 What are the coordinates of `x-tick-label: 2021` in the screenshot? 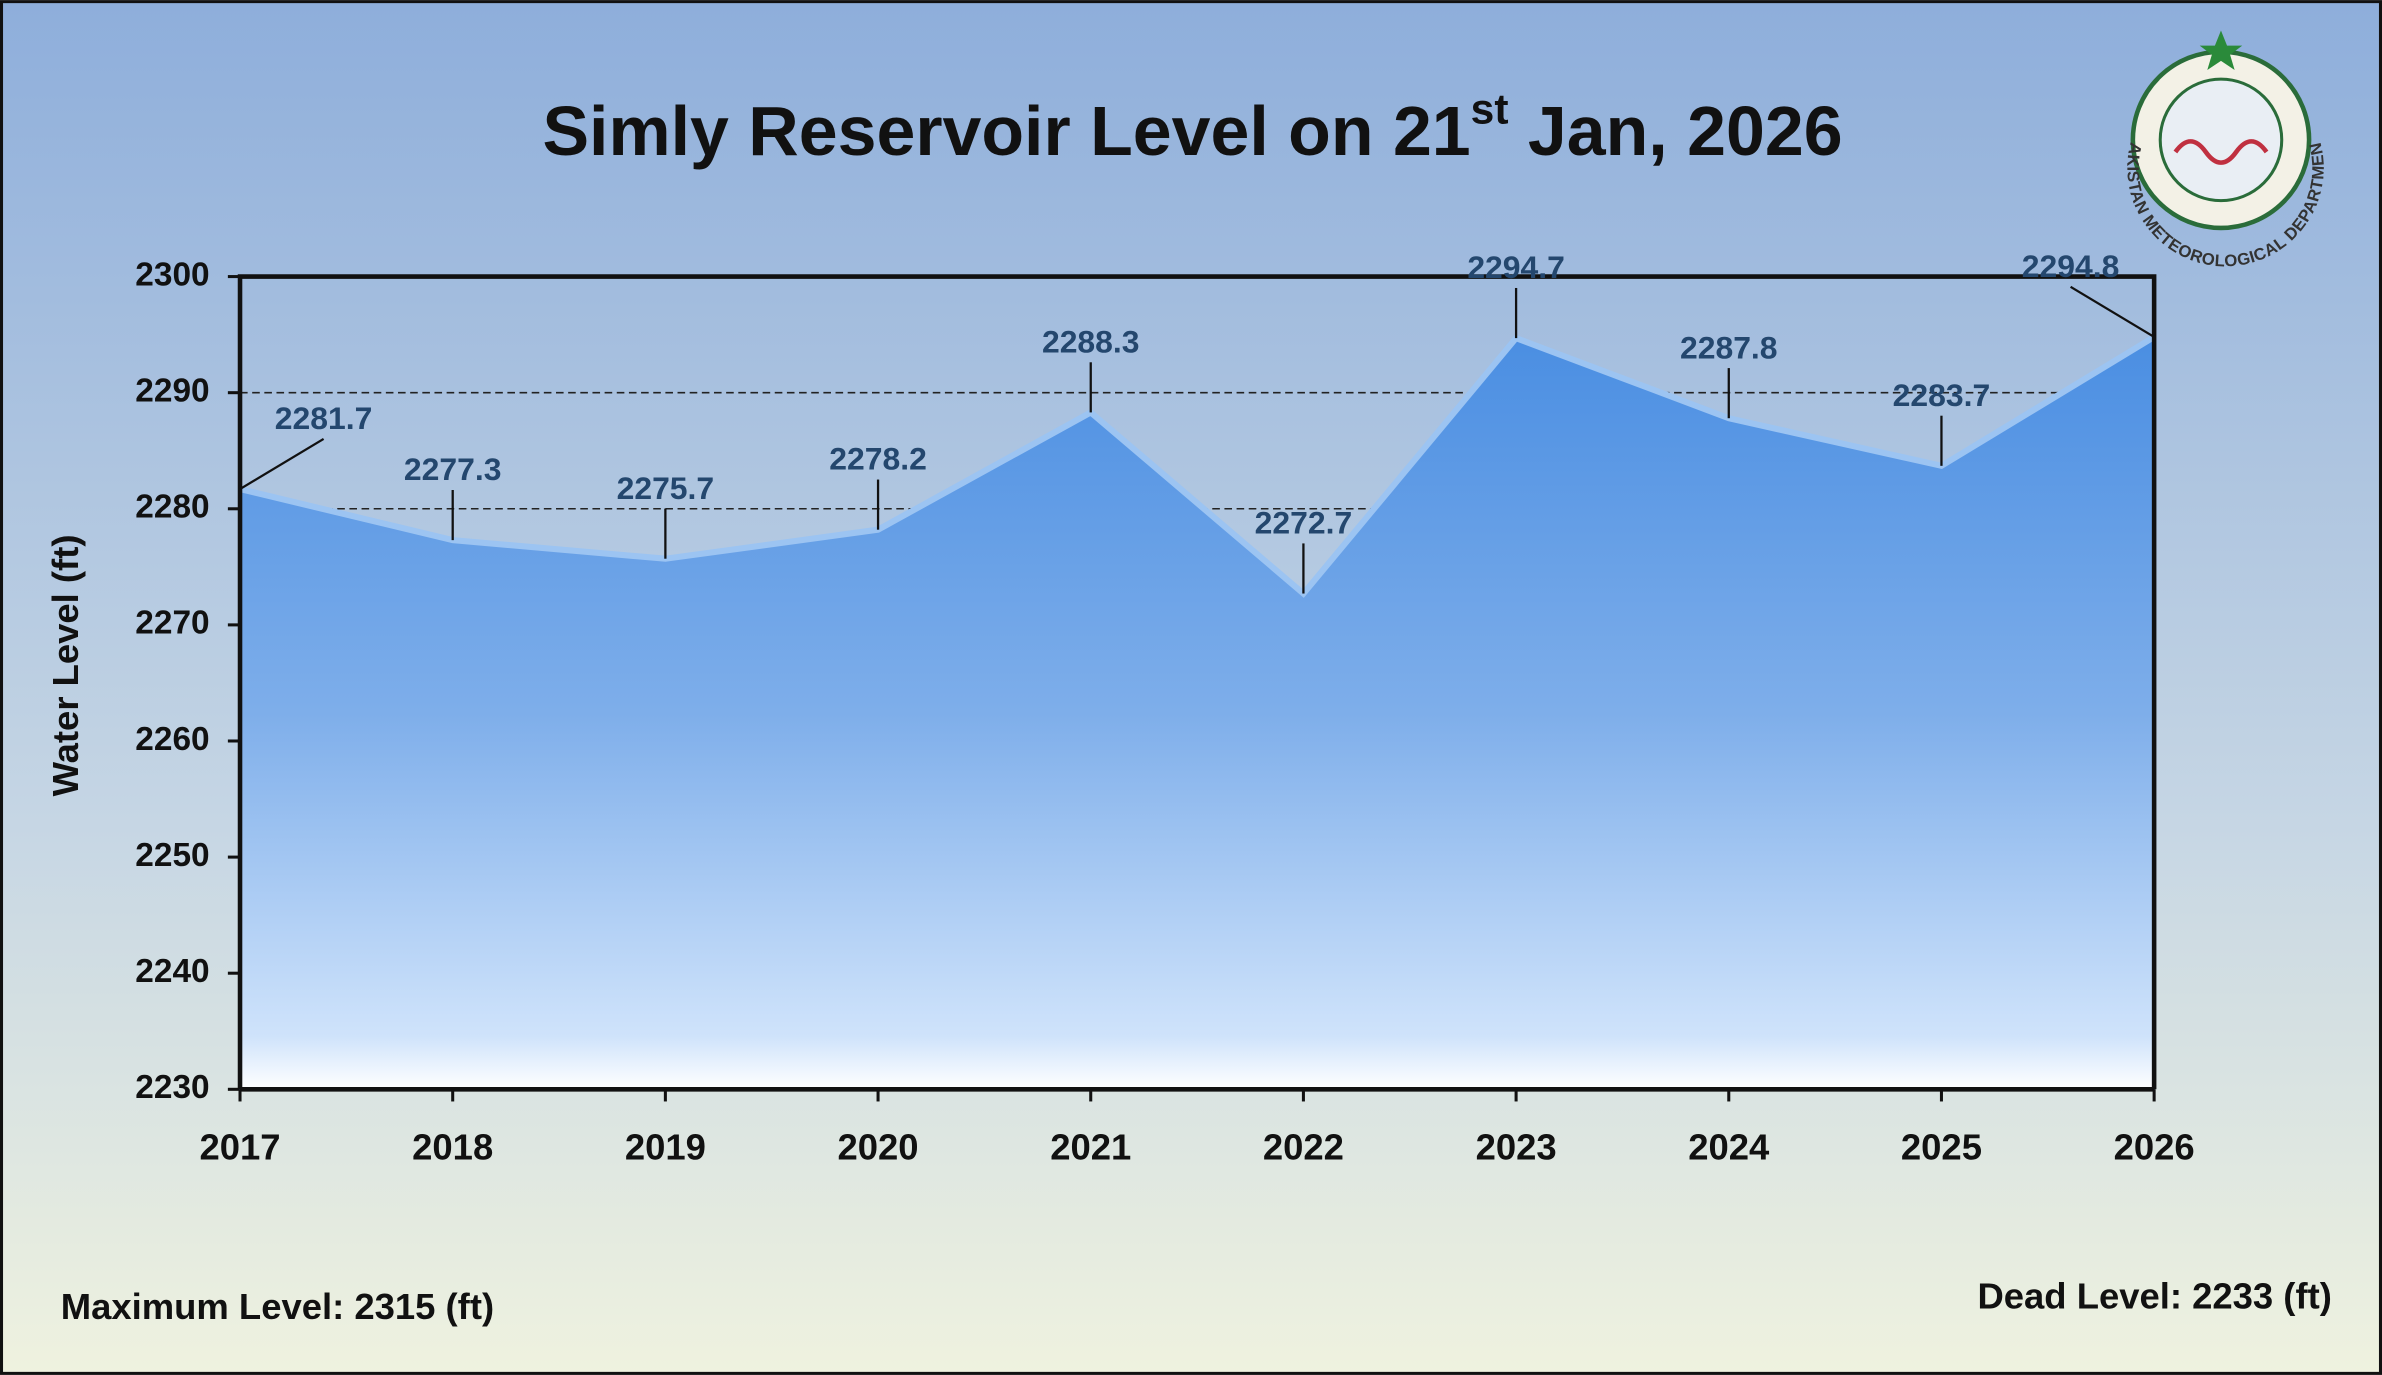 It's located at (1090, 1147).